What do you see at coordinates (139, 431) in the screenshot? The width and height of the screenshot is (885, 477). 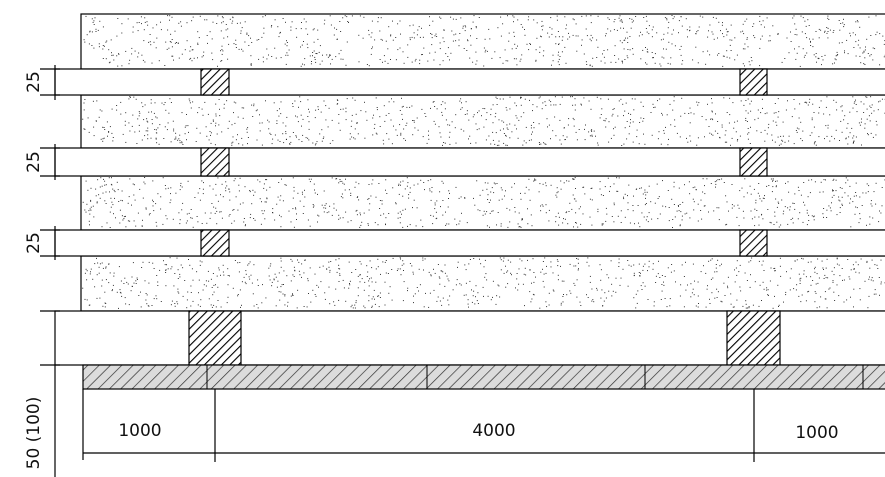 I see `dim-label-1000-left: 1000` at bounding box center [139, 431].